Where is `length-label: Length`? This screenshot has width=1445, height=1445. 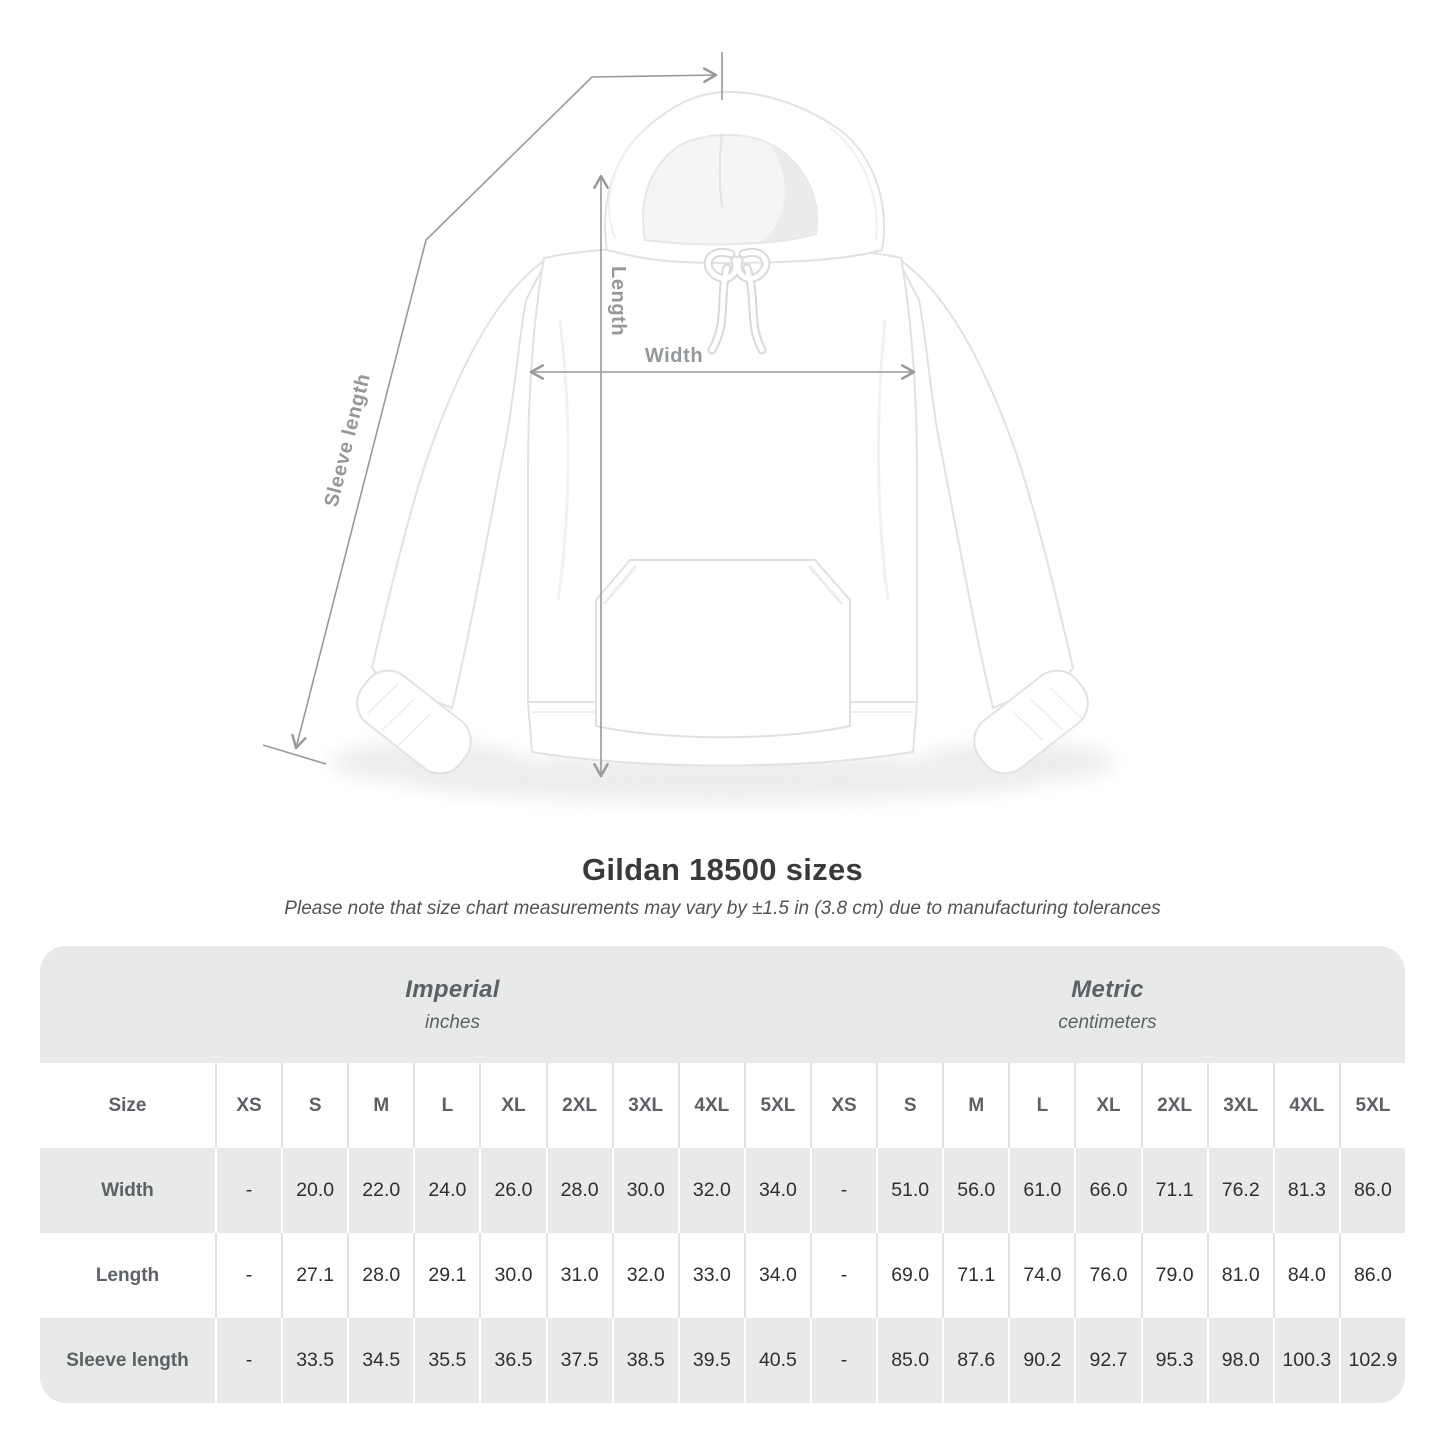 length-label: Length is located at coordinates (618, 301).